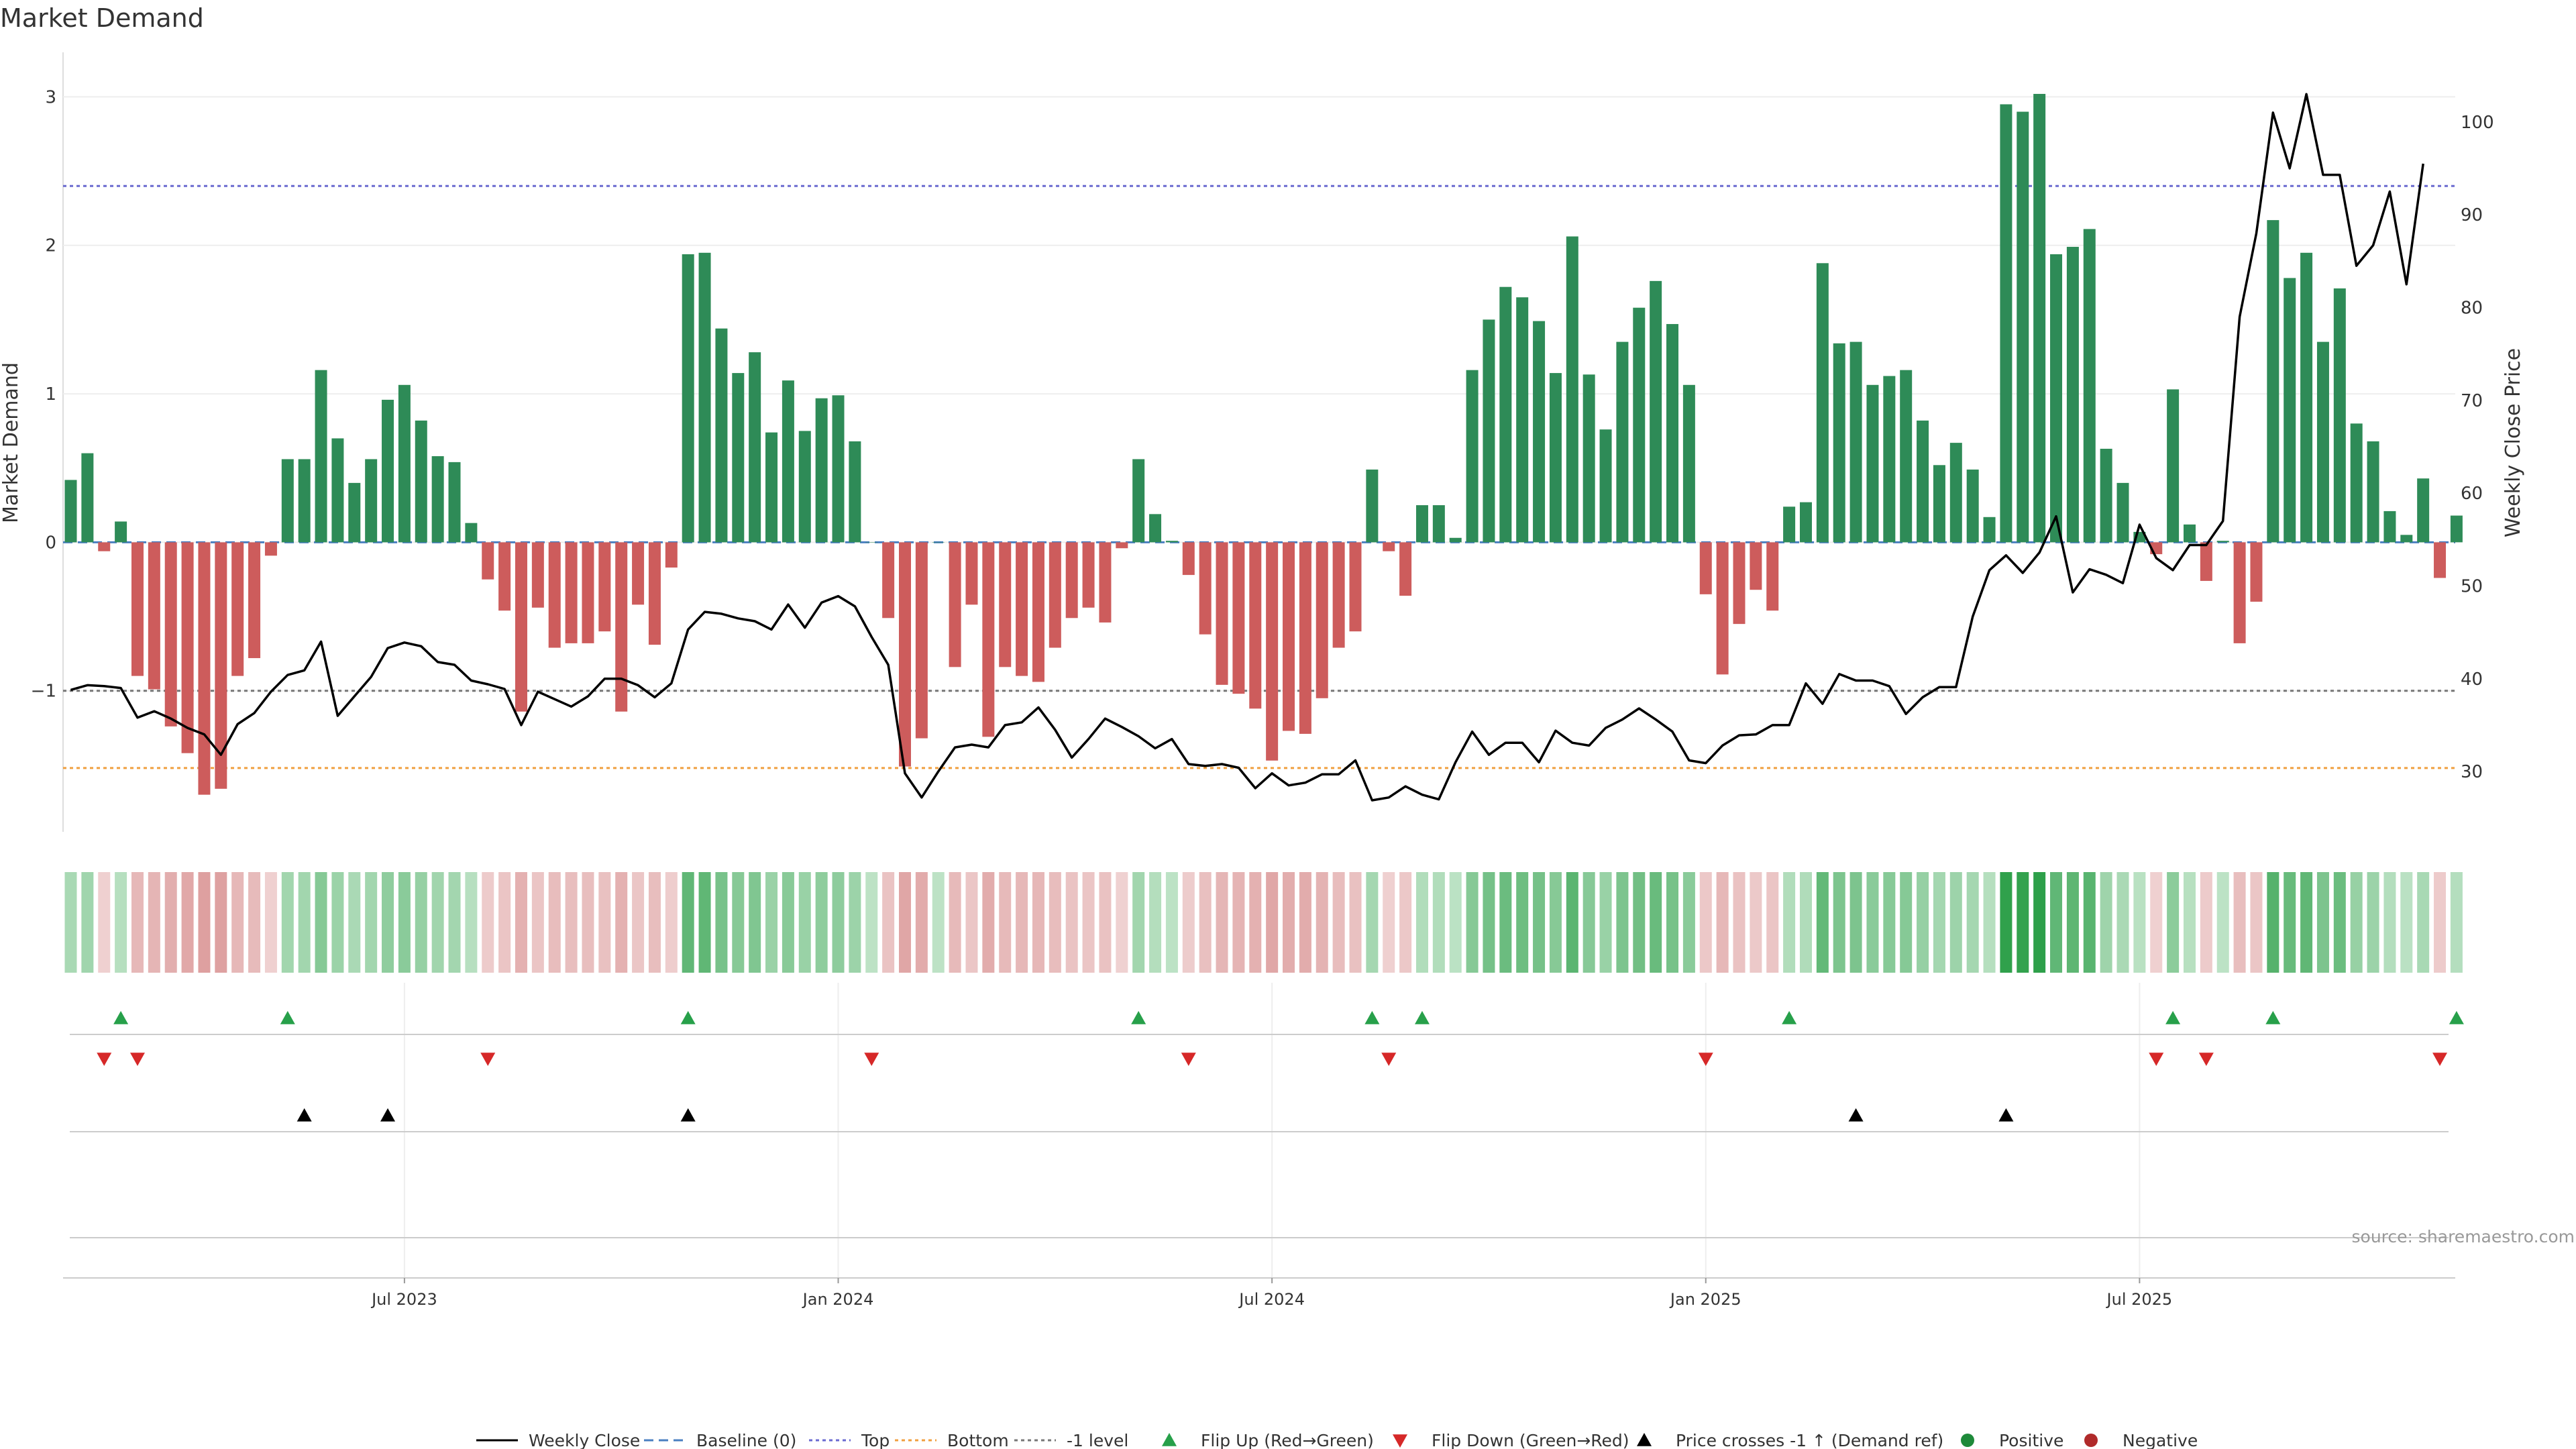  What do you see at coordinates (43, 692) in the screenshot?
I see `y-tick-label: −1` at bounding box center [43, 692].